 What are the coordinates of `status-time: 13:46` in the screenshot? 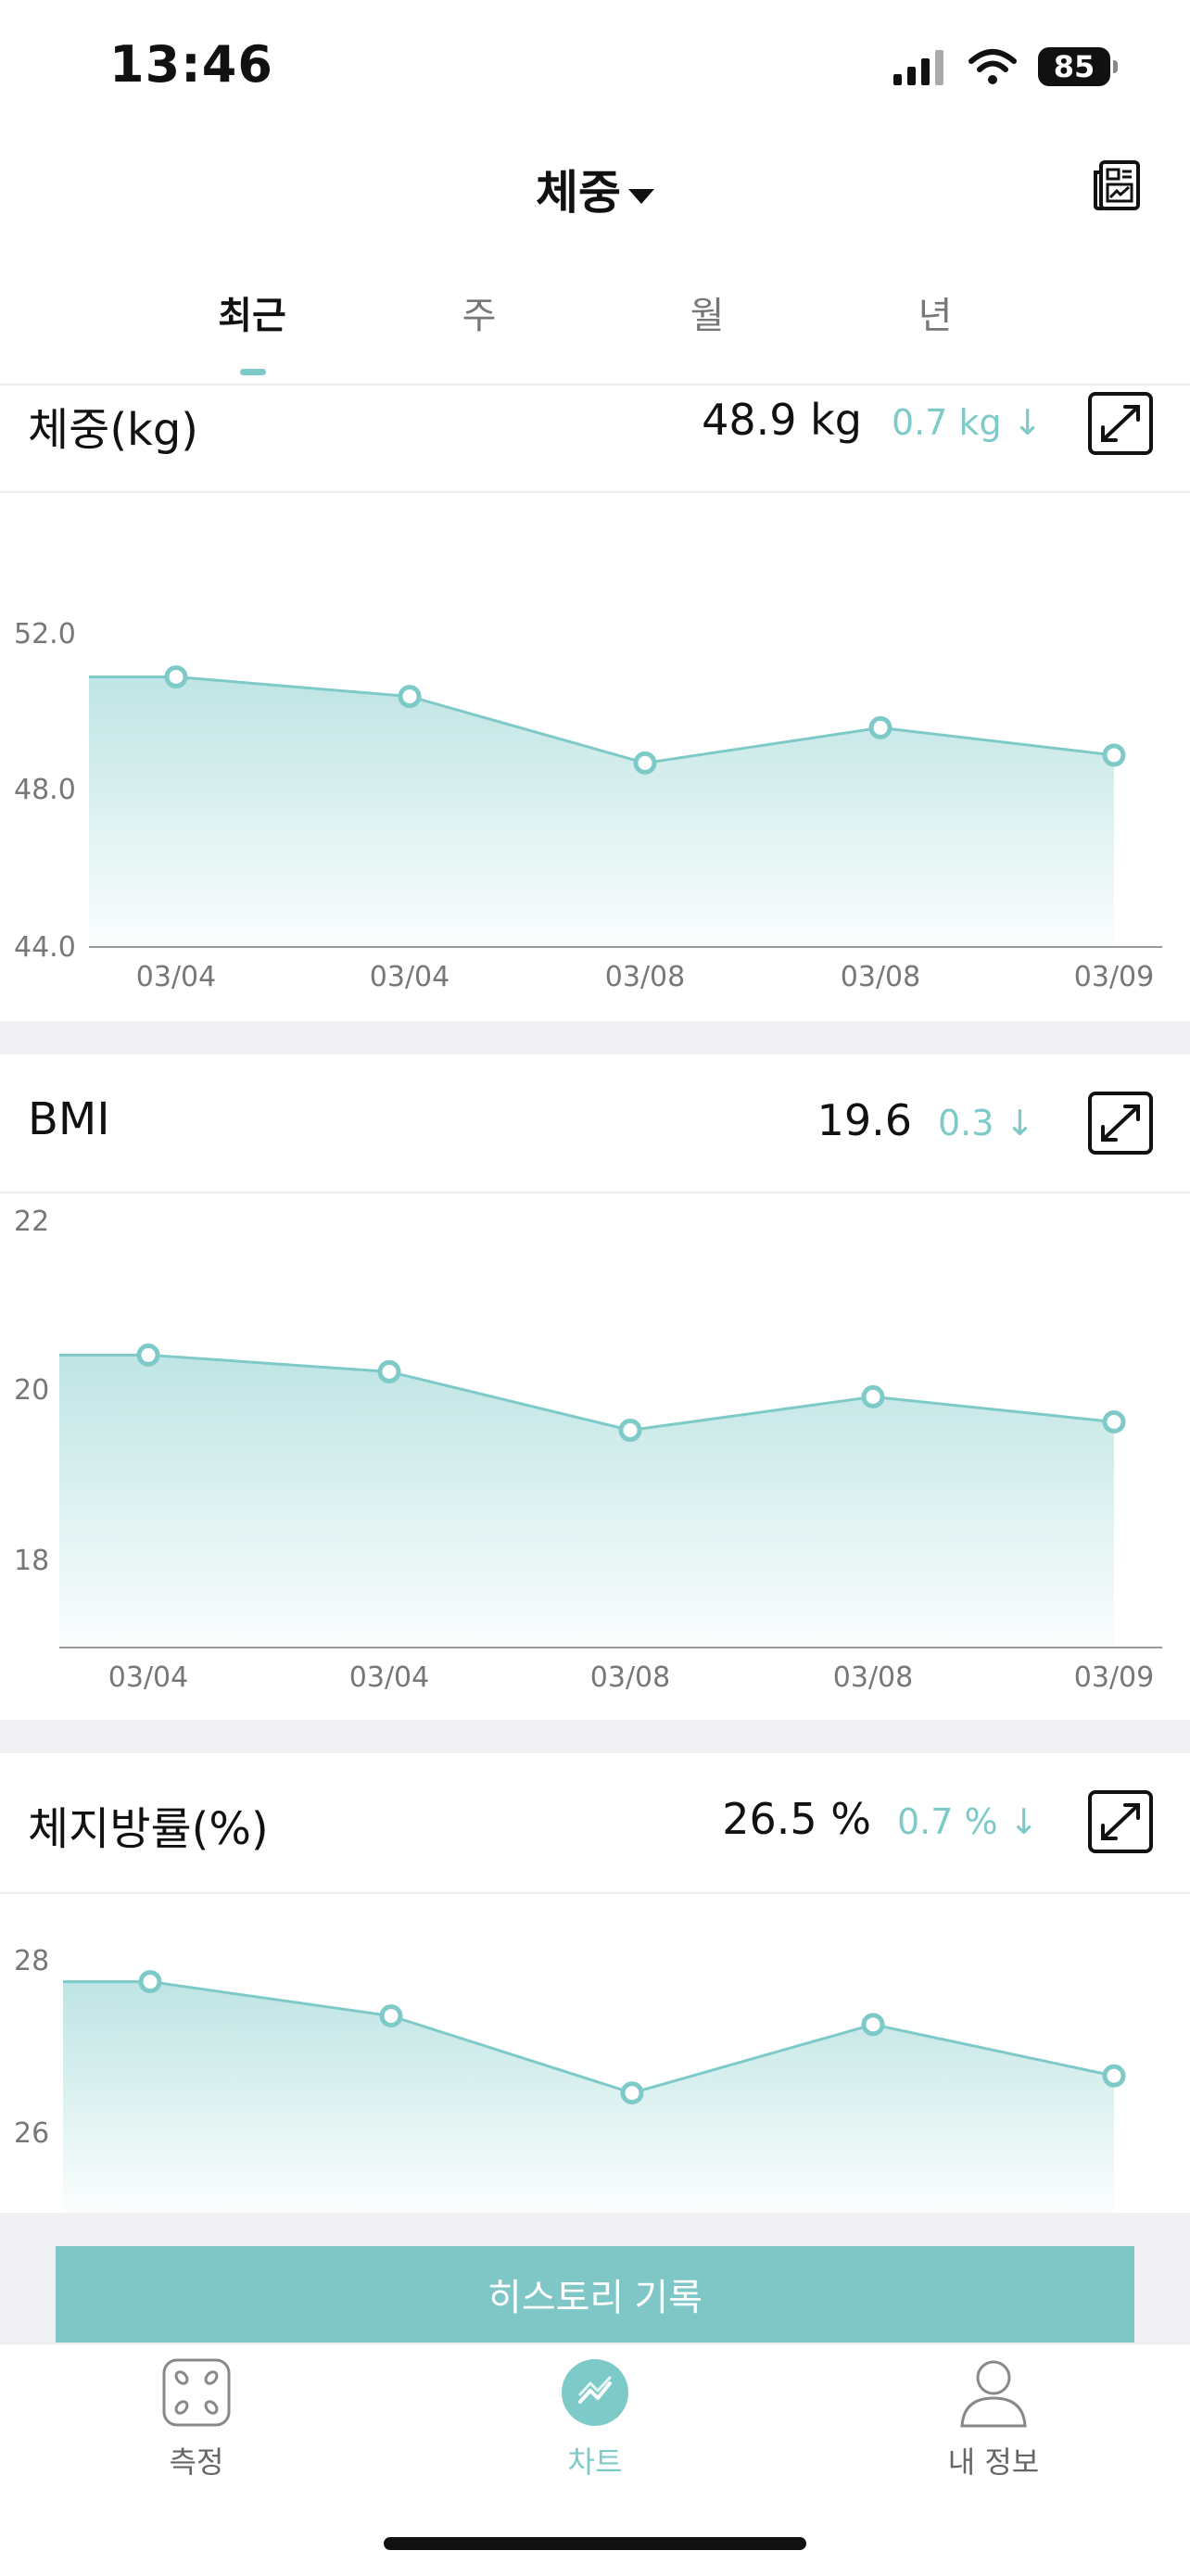 It's located at (191, 64).